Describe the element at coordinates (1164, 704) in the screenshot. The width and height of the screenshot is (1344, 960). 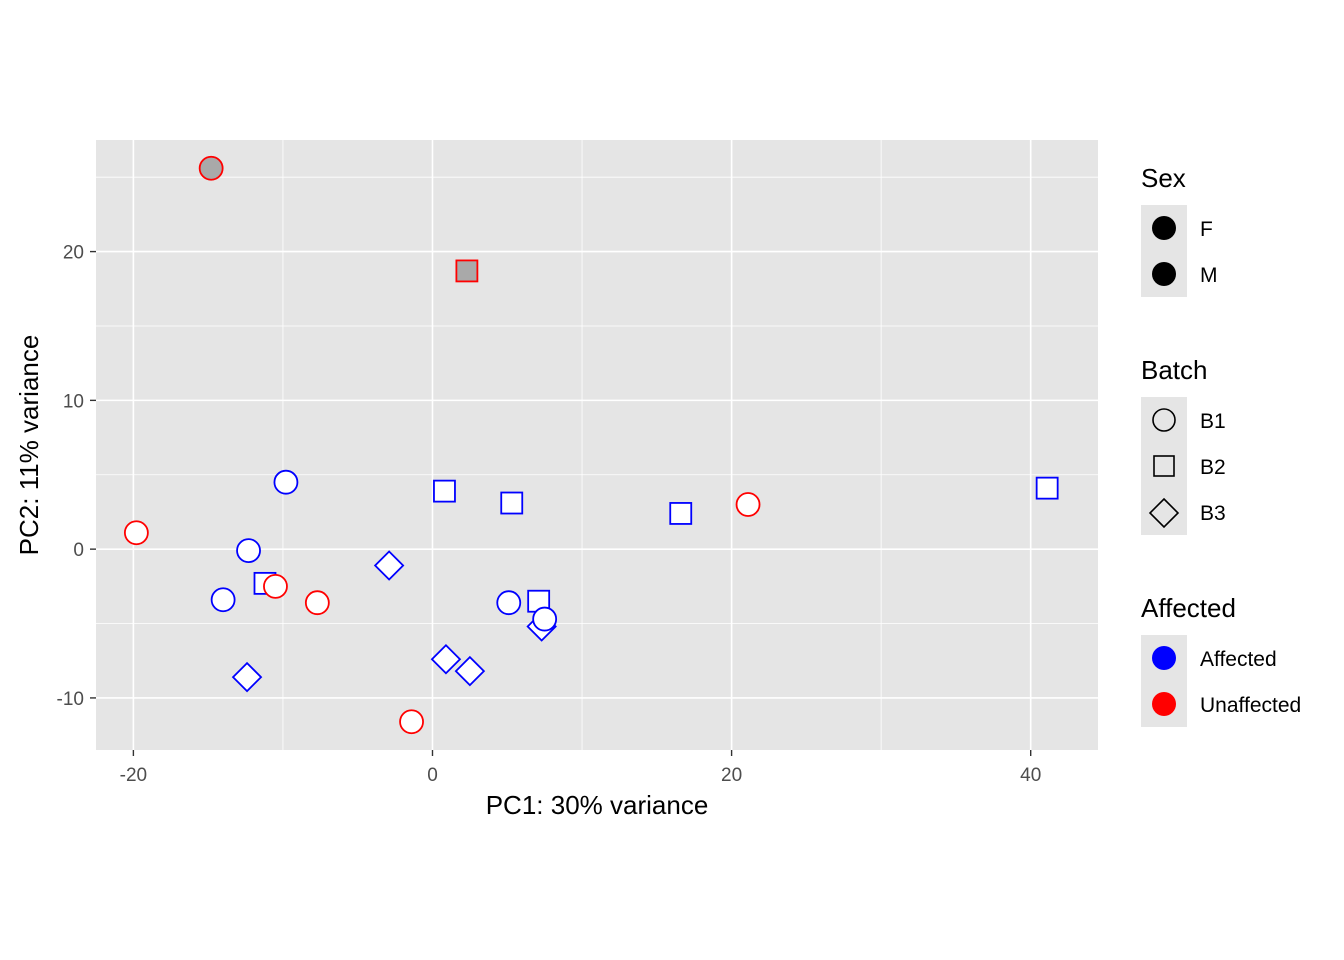
I see `legend-unaffected-key` at that location.